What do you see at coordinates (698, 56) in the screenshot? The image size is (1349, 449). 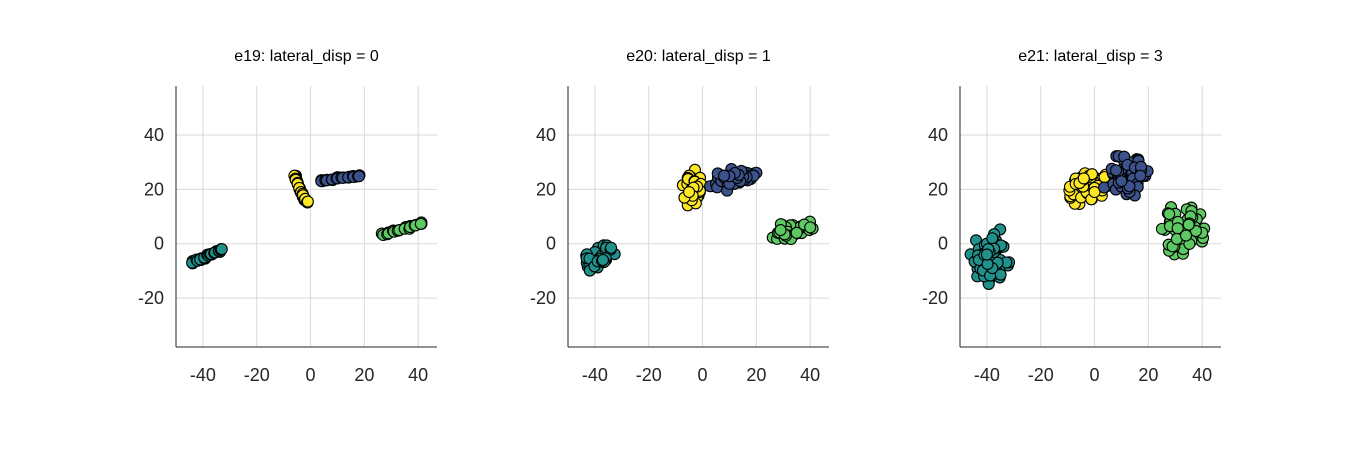 I see `chart-title: e20: lateral_disp = 1` at bounding box center [698, 56].